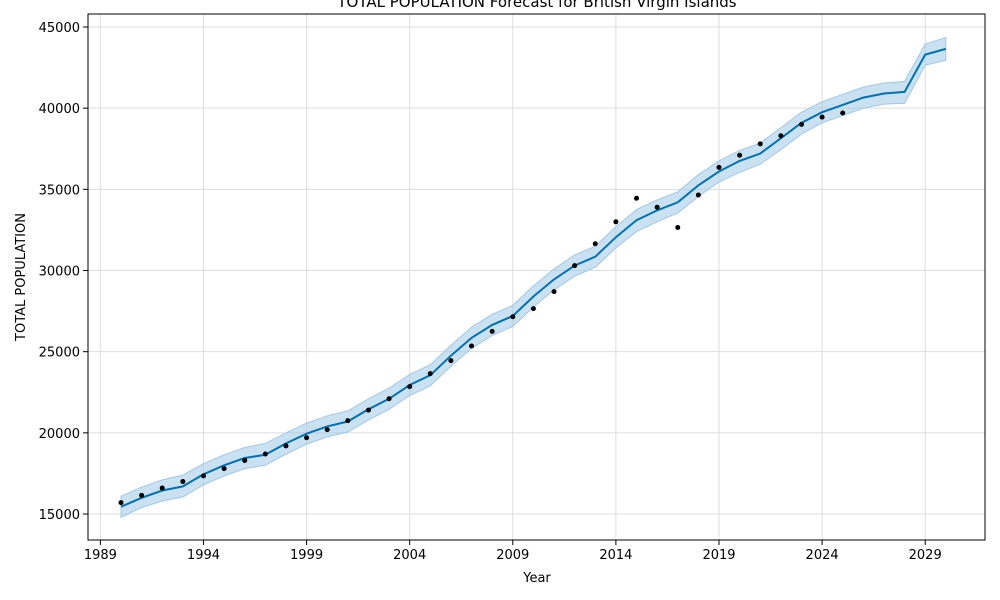  What do you see at coordinates (59, 28) in the screenshot?
I see `y-tick-label: 45000` at bounding box center [59, 28].